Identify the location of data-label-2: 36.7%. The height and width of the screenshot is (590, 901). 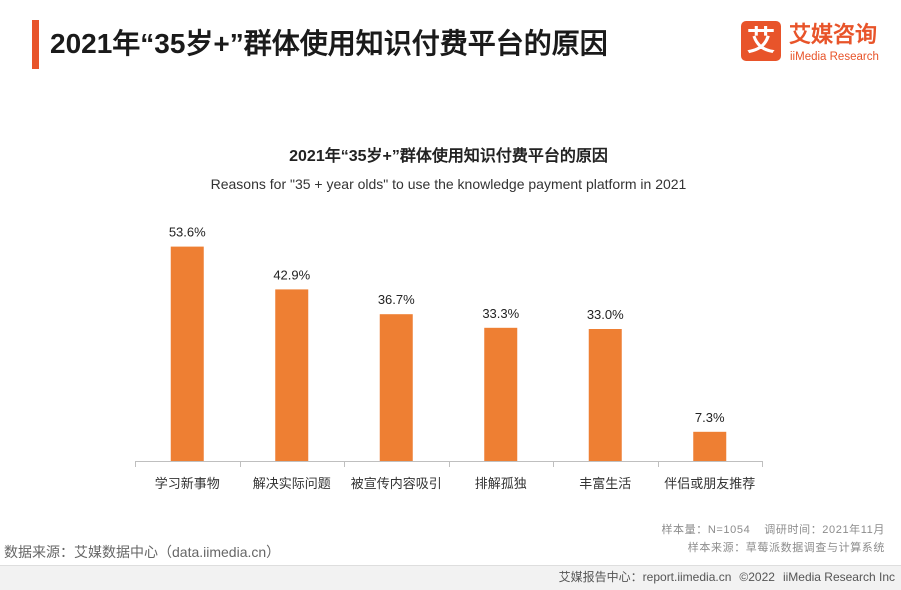
(396, 299).